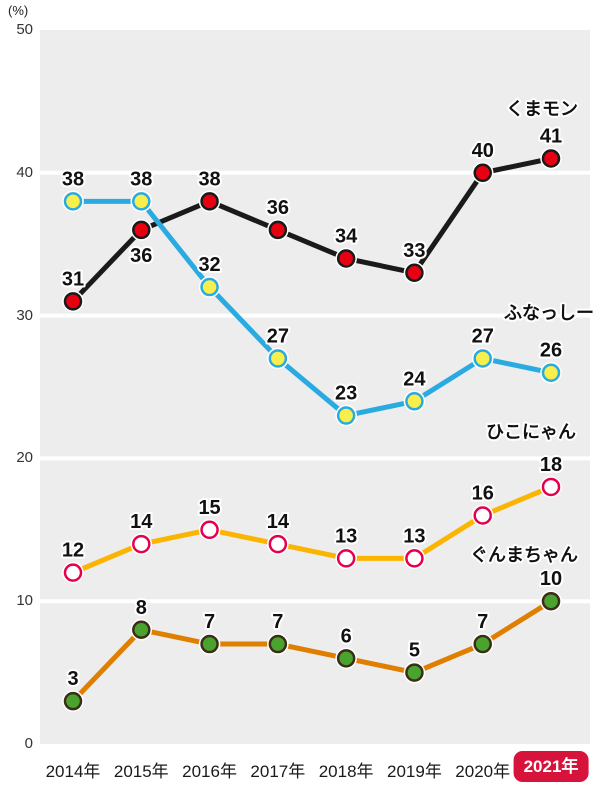 This screenshot has height=795, width=600. Describe the element at coordinates (414, 251) in the screenshot. I see `value-label-kumamon-2019年: 33` at that location.